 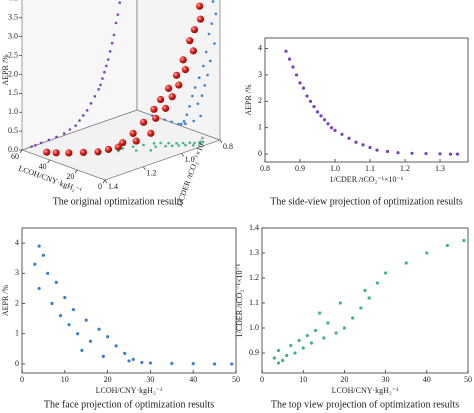 What do you see at coordinates (254, 227) in the screenshot?
I see `y-tick-label: 1.4` at bounding box center [254, 227].